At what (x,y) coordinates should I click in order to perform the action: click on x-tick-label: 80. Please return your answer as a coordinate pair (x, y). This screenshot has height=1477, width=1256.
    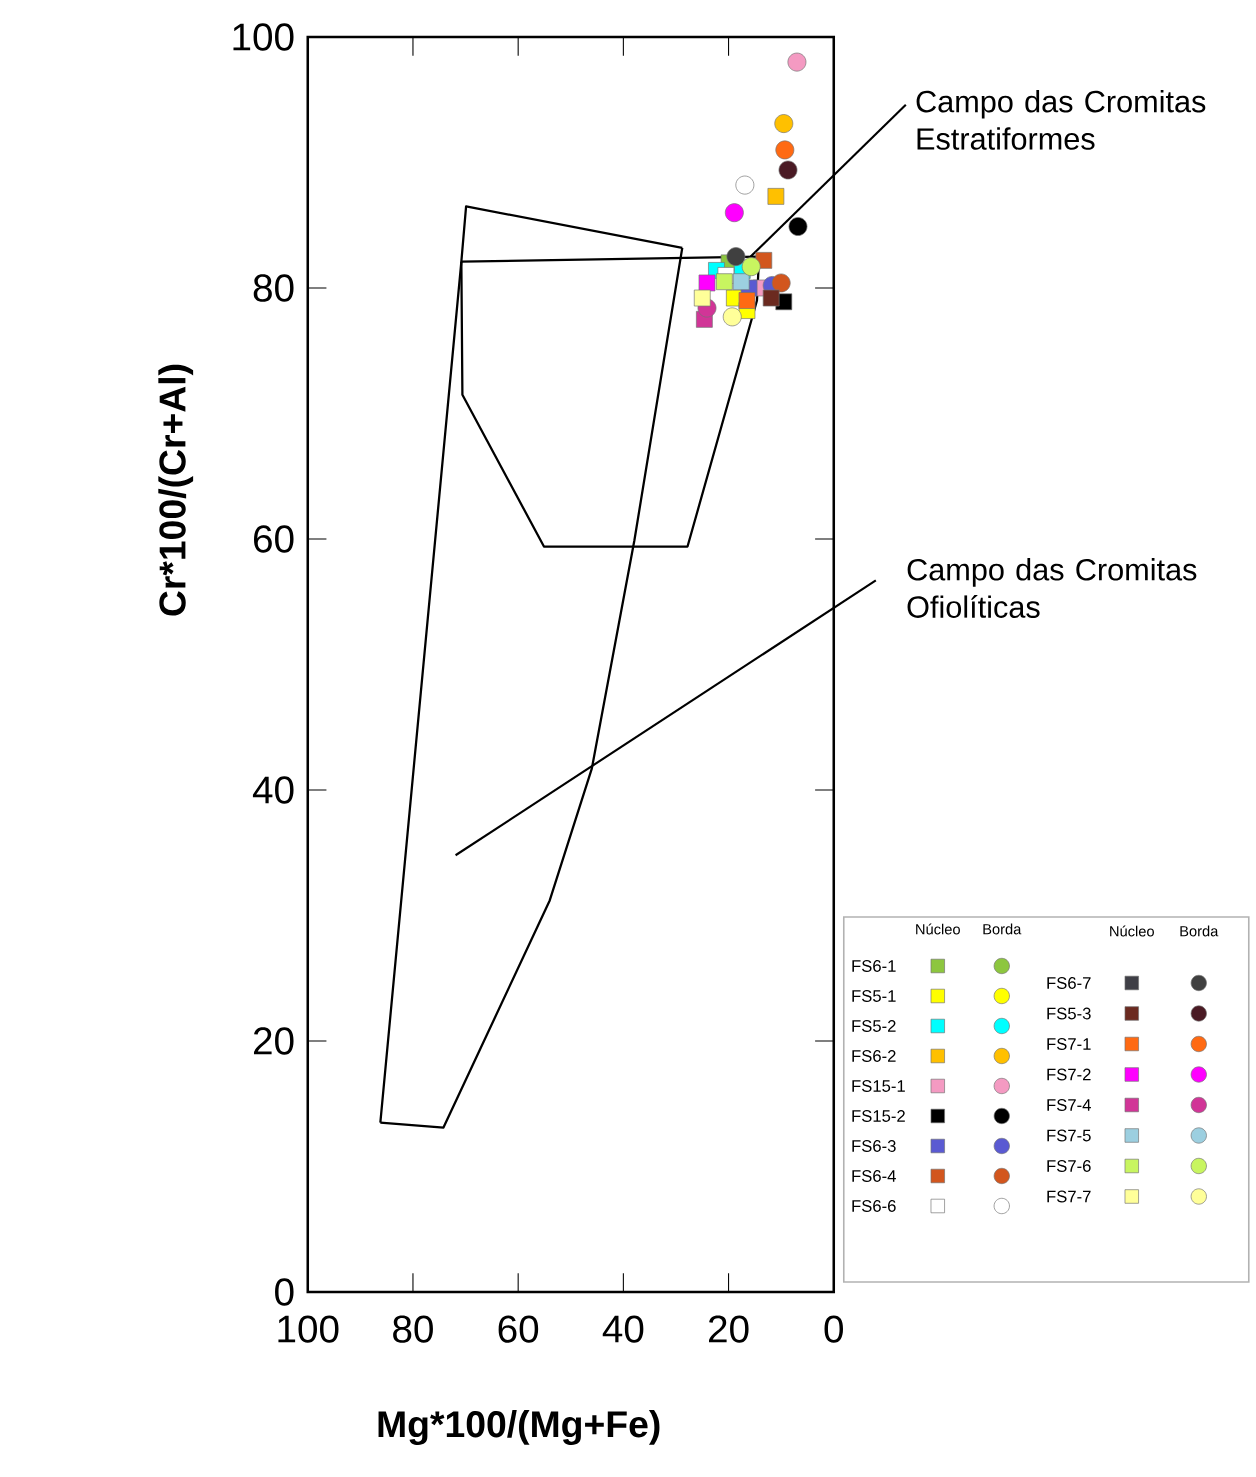
    Looking at the image, I should click on (413, 1329).